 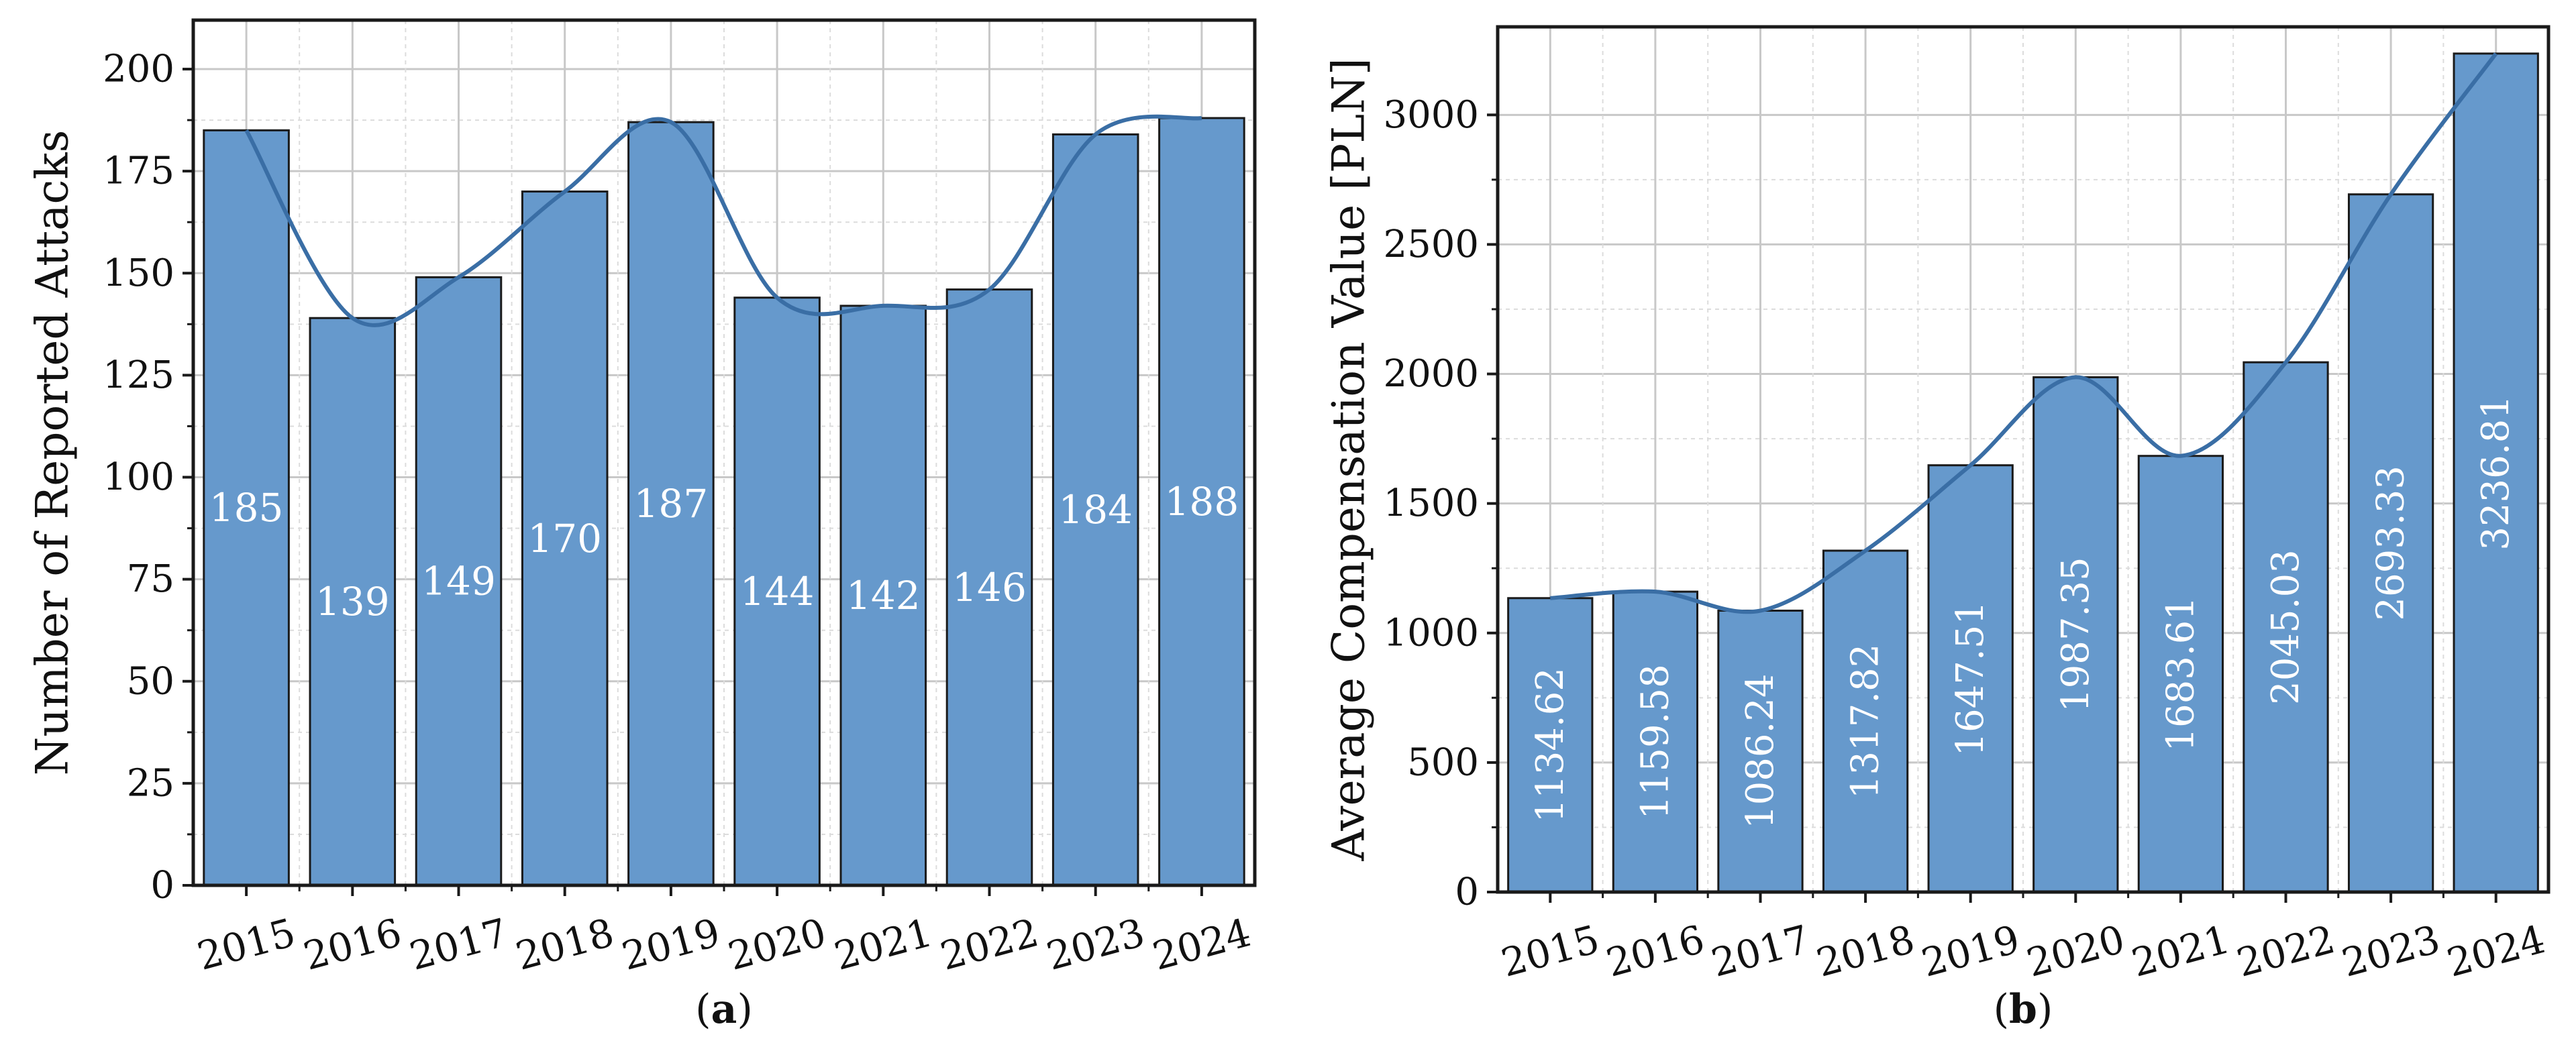 I want to click on data-label-2016: 139, so click(x=352, y=601).